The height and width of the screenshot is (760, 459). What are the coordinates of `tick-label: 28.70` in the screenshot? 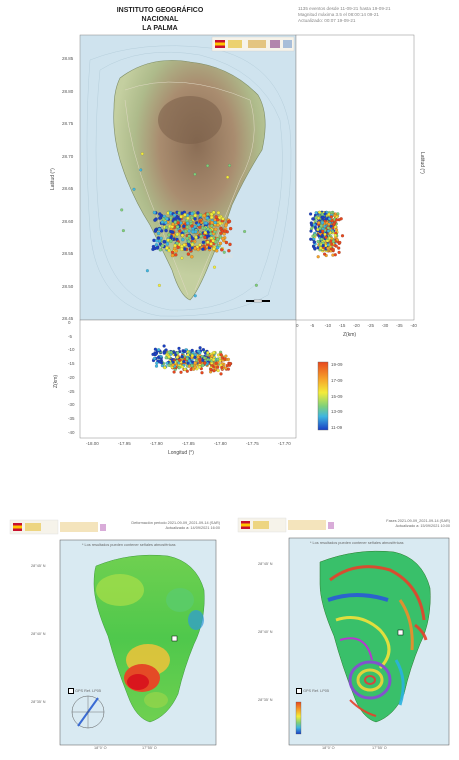 It's located at (68, 156).